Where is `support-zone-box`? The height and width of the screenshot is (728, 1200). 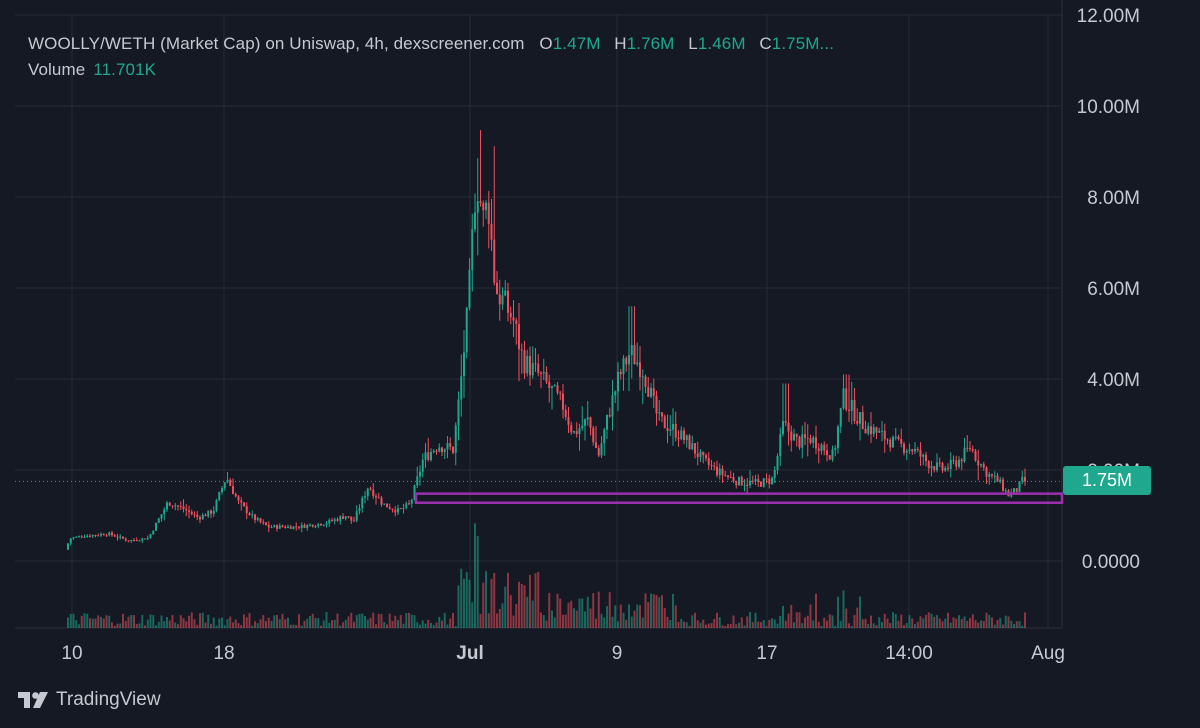 support-zone-box is located at coordinates (739, 498).